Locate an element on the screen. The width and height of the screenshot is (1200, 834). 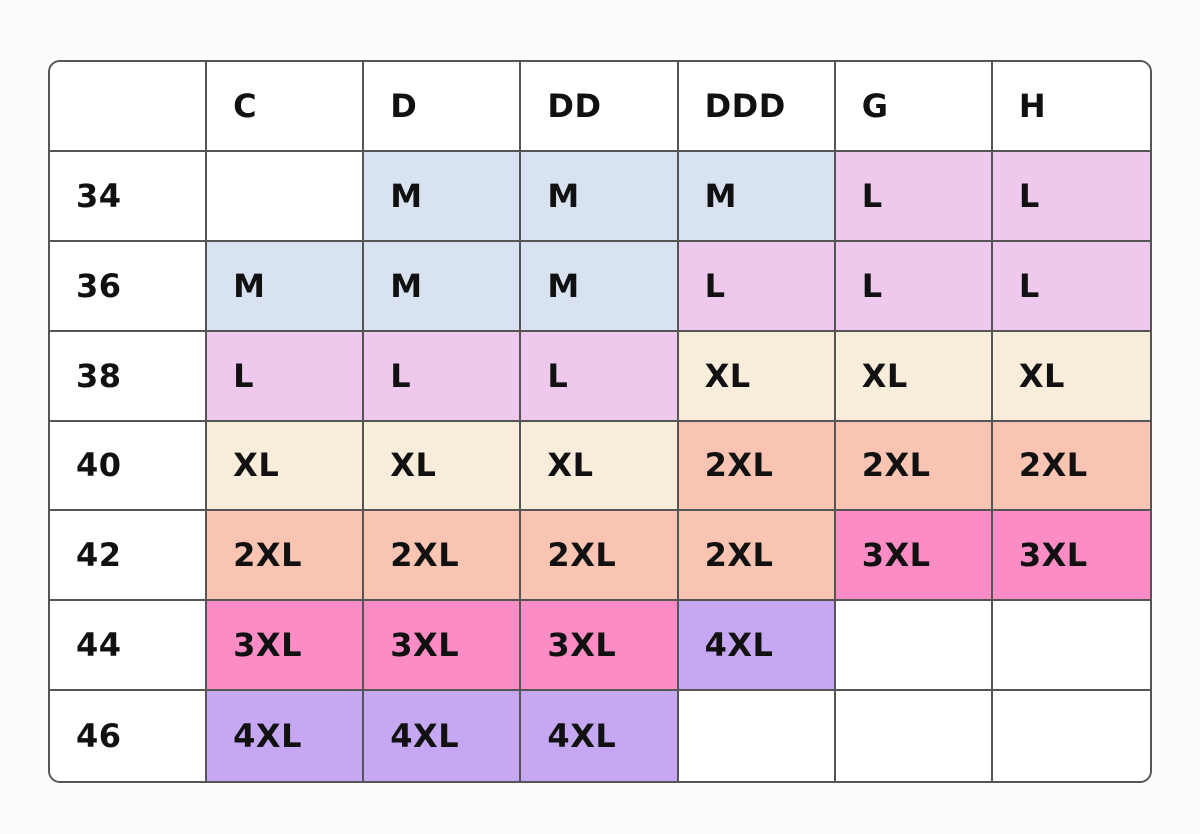
row-header-band-size: 40 is located at coordinates (129, 466).